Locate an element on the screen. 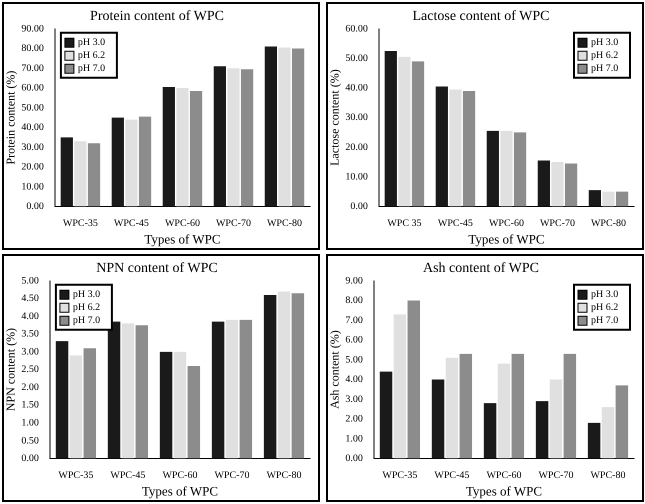  y-tick-label: 4.00 is located at coordinates (30, 316).